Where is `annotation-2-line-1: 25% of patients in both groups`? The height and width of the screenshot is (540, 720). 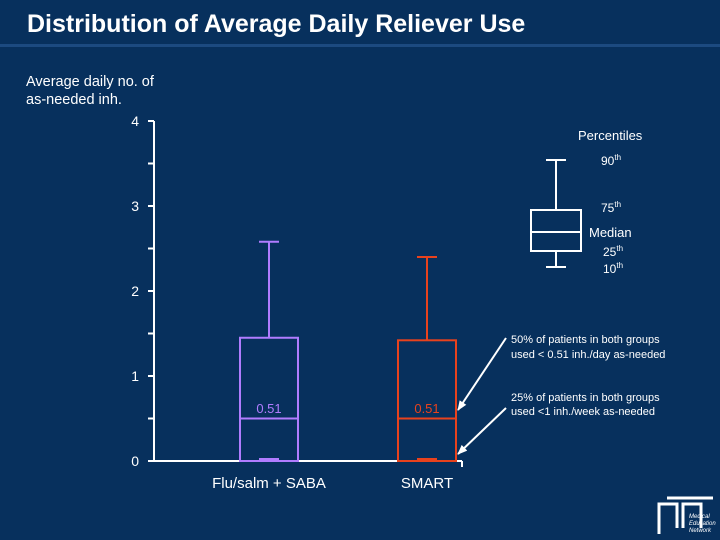
annotation-2-line-1: 25% of patients in both groups is located at coordinates (585, 398).